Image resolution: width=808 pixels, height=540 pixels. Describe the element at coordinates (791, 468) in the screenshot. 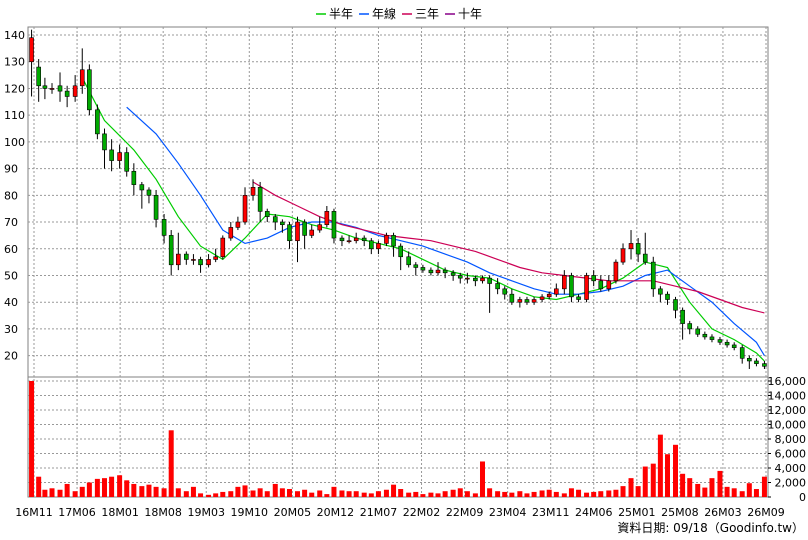

I see `volume-tick-label-2: 4,000` at that location.